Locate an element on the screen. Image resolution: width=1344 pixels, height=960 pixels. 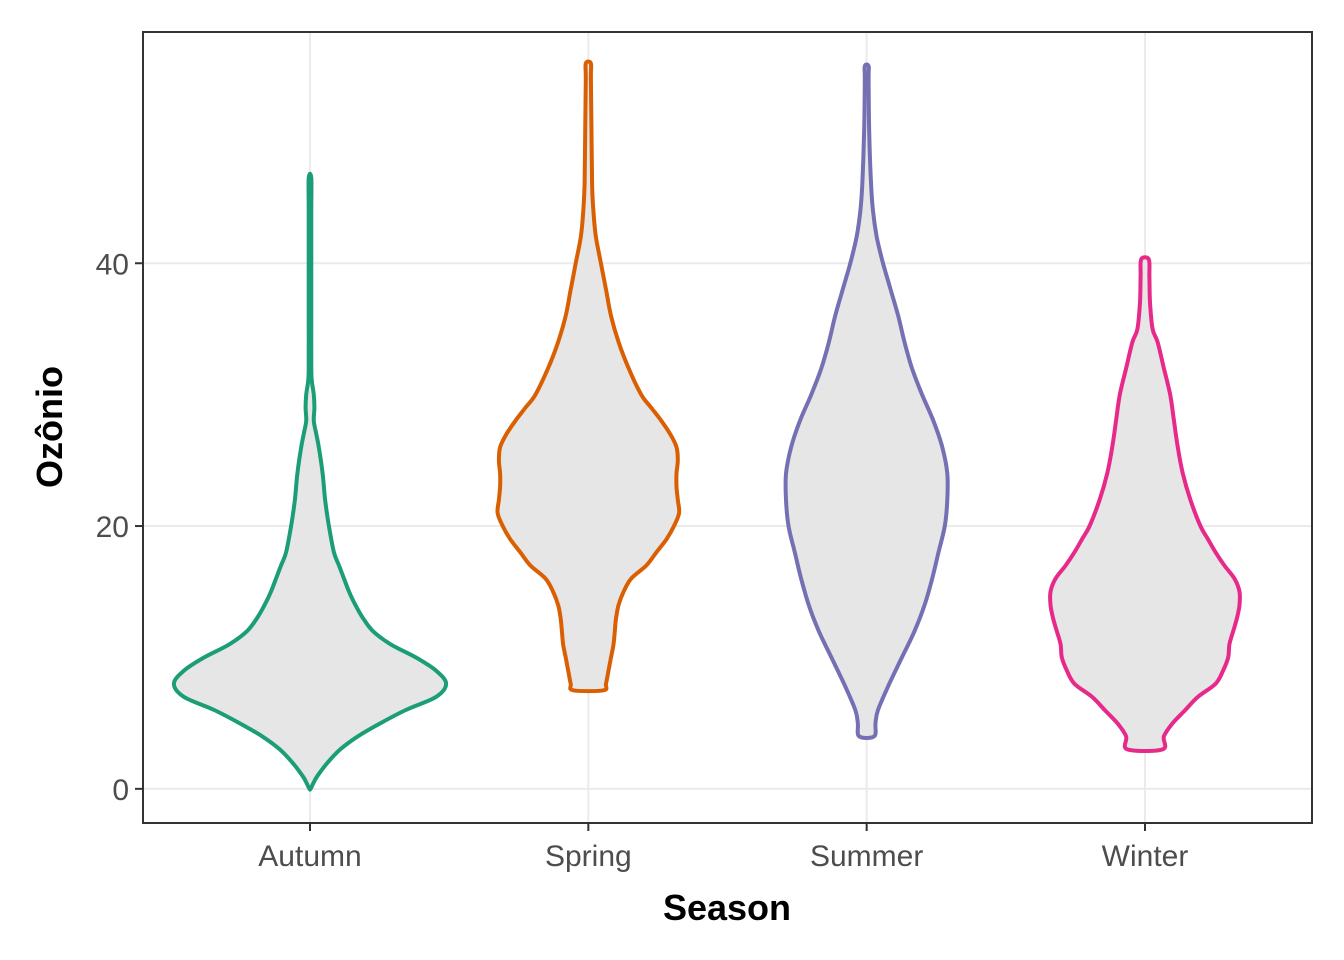
x-tick-label: Spring is located at coordinates (588, 856).